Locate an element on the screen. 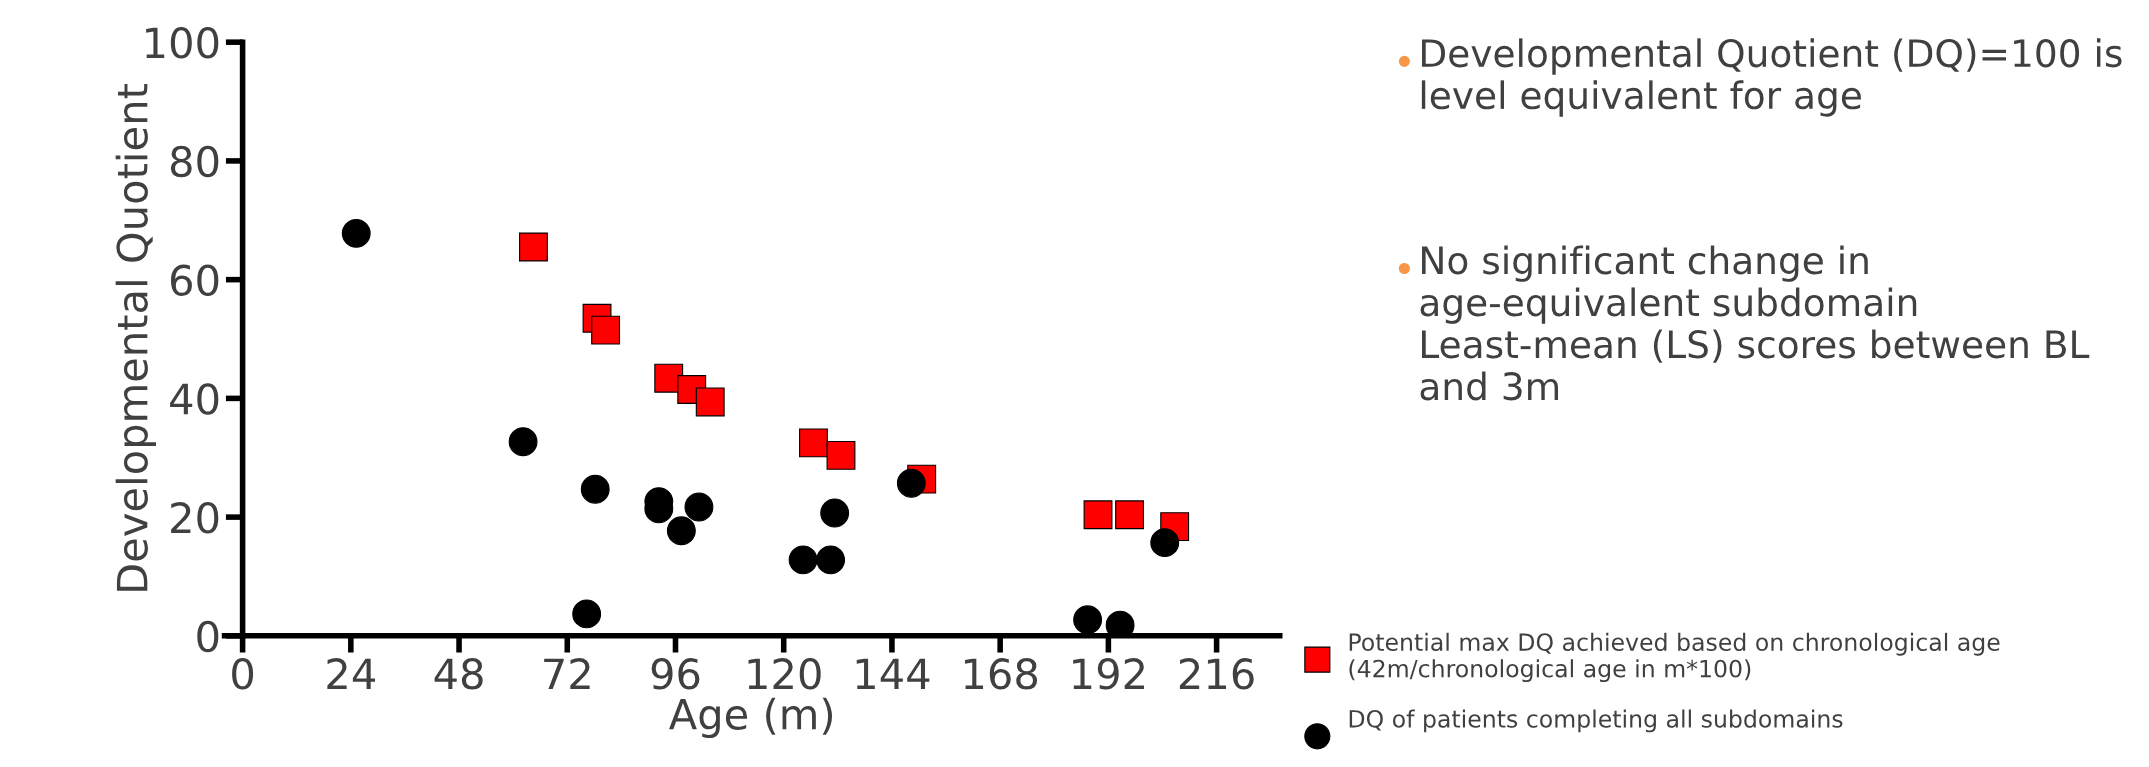  text: No significant change in age-equivalent subdomain Least-mean (LS) scores between BL and 3m is located at coordinates (1755, 323).